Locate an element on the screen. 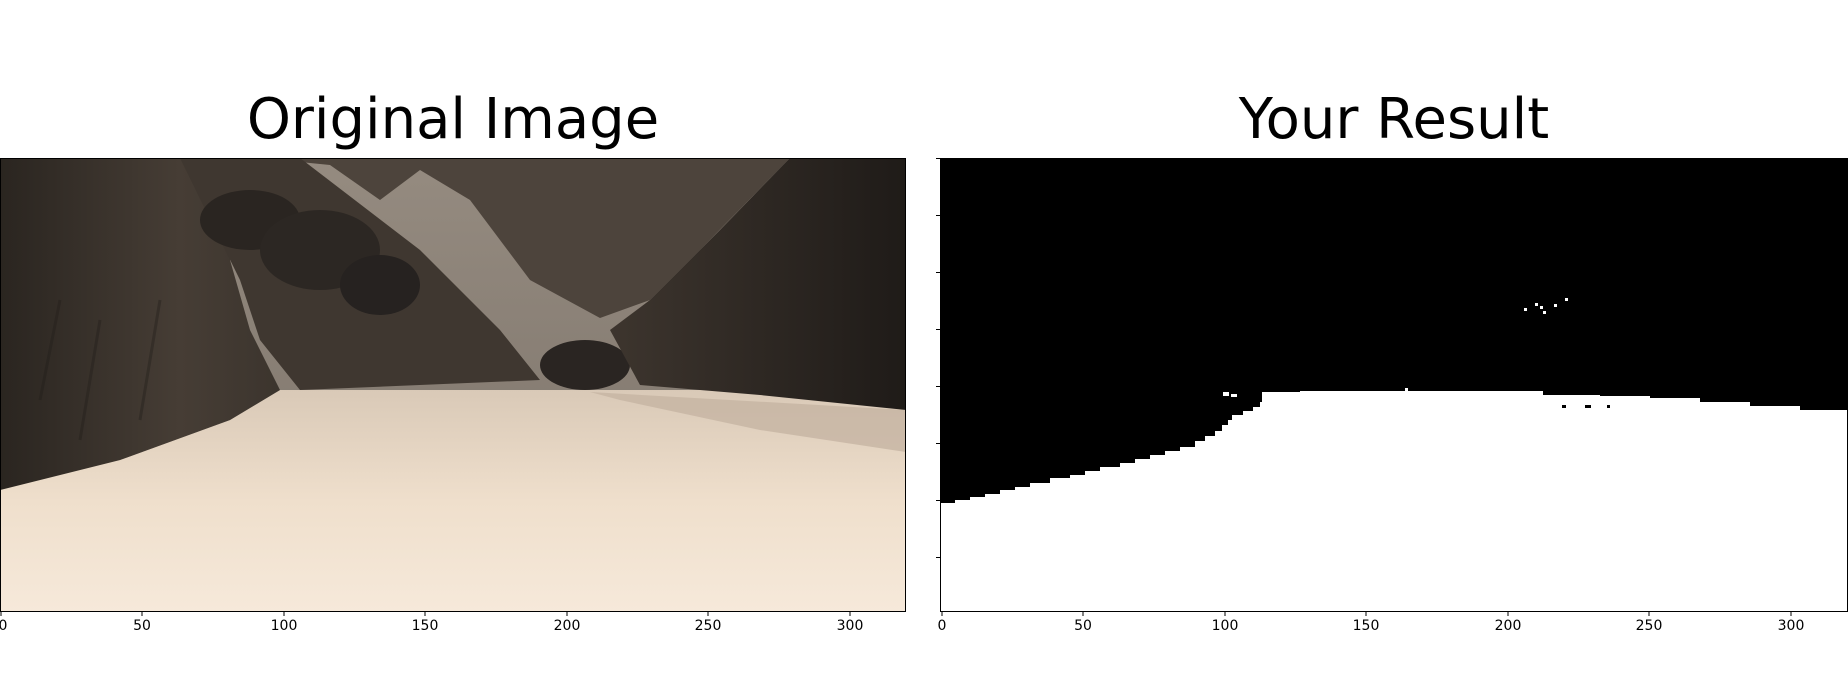 The height and width of the screenshot is (700, 1848). result-x-tick-label: 0 is located at coordinates (942, 626).